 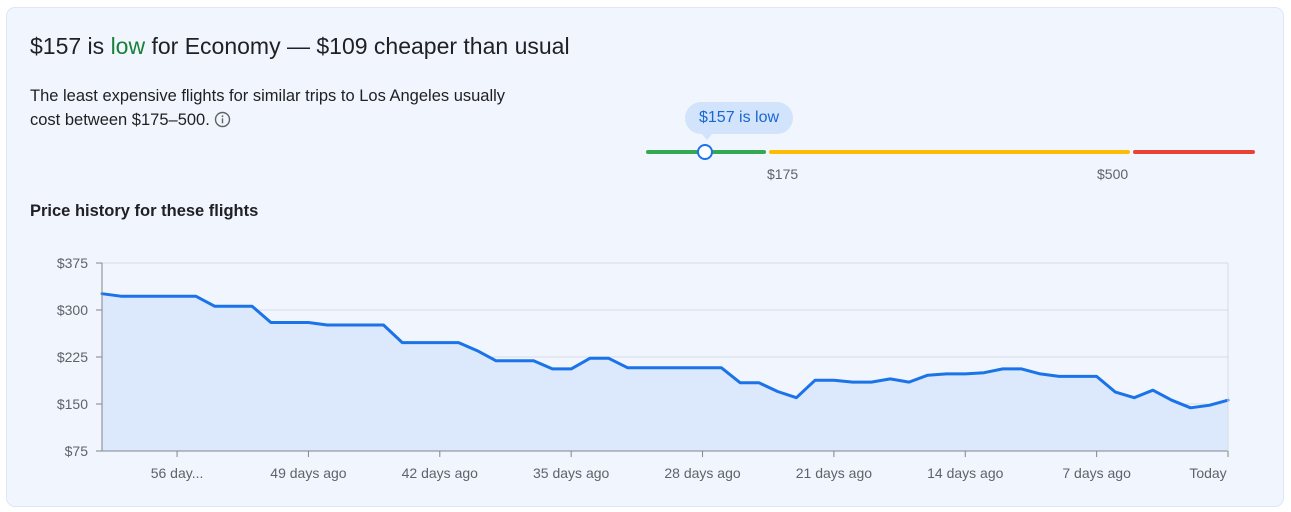 What do you see at coordinates (440, 473) in the screenshot?
I see `x-tick-label: 42 days ago` at bounding box center [440, 473].